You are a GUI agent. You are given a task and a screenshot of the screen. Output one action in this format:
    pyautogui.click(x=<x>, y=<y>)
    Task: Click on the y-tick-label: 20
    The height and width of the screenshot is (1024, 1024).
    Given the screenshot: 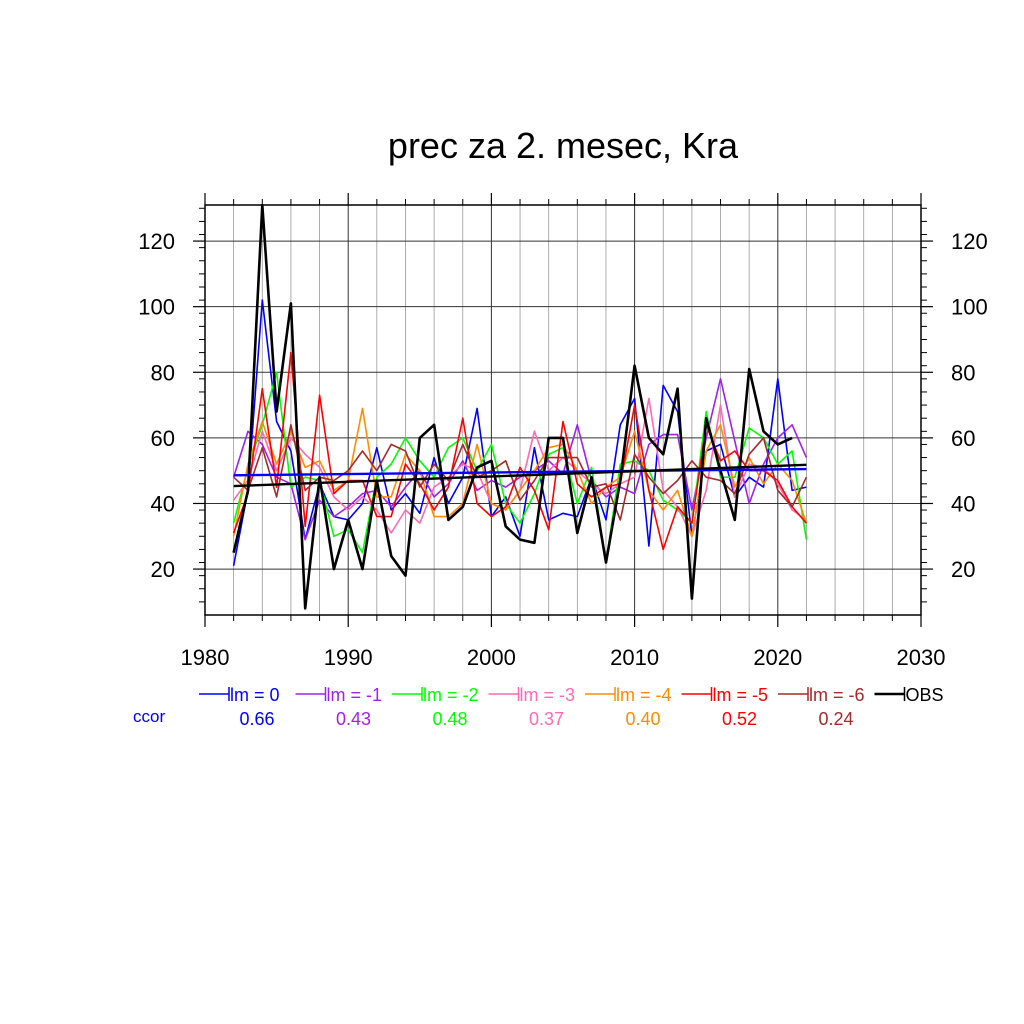 What is the action you would take?
    pyautogui.click(x=163, y=569)
    